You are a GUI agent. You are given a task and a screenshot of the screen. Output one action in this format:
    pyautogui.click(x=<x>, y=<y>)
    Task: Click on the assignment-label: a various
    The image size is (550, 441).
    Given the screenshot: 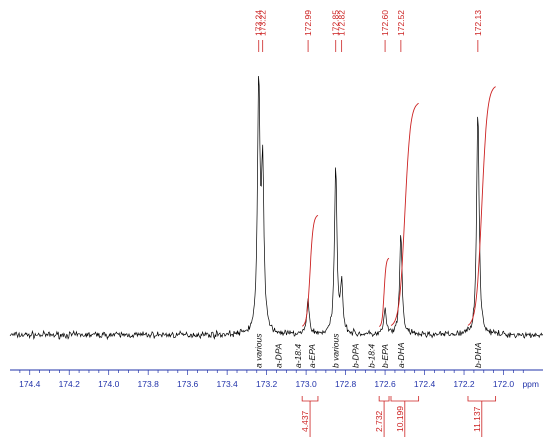 What is the action you would take?
    pyautogui.click(x=259, y=350)
    